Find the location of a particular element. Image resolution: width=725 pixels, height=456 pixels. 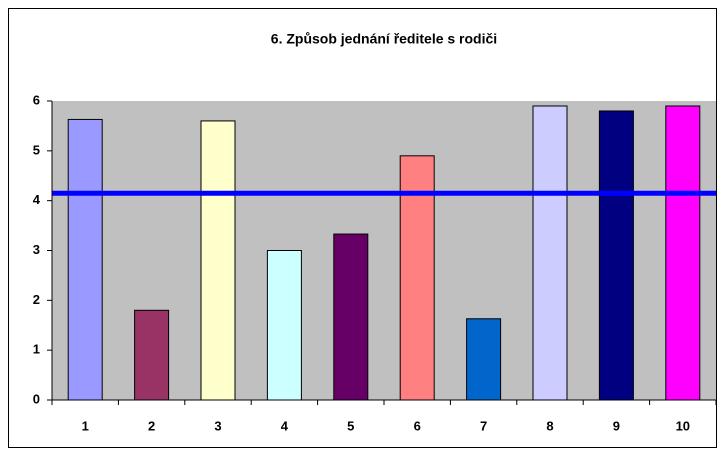

x-tick-label: 7 is located at coordinates (483, 425).